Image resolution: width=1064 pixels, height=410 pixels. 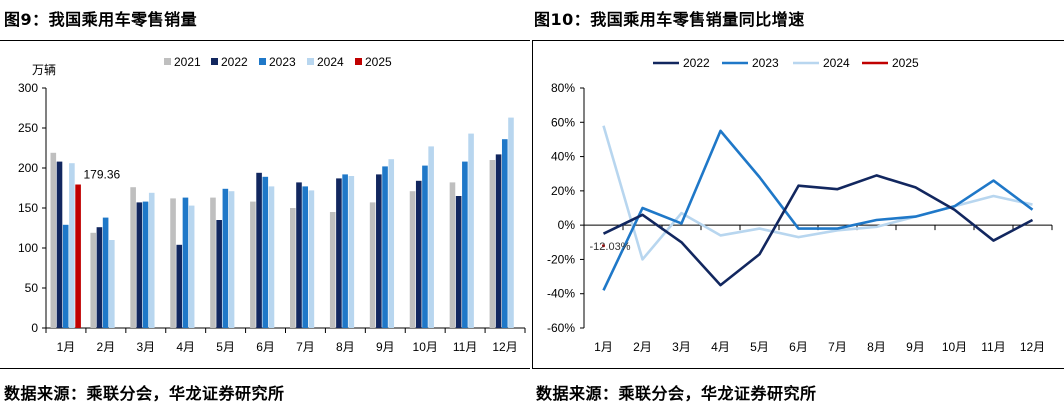 What do you see at coordinates (28, 208) in the screenshot?
I see `bar-y-tick-label: 150` at bounding box center [28, 208].